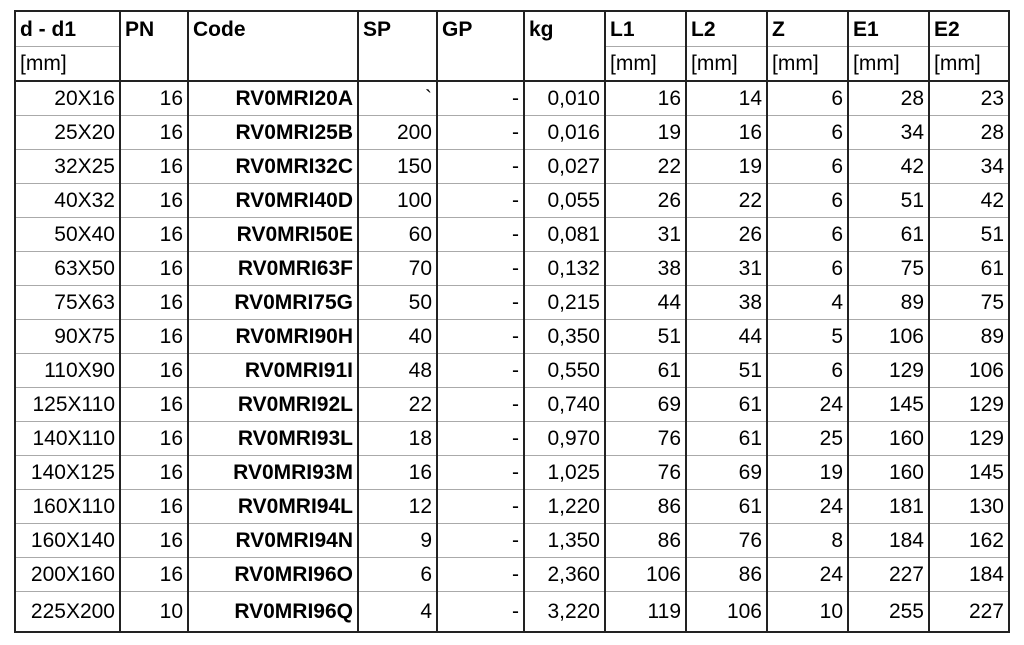 The image size is (1024, 645). What do you see at coordinates (969, 28) in the screenshot?
I see `header-e2: E2` at bounding box center [969, 28].